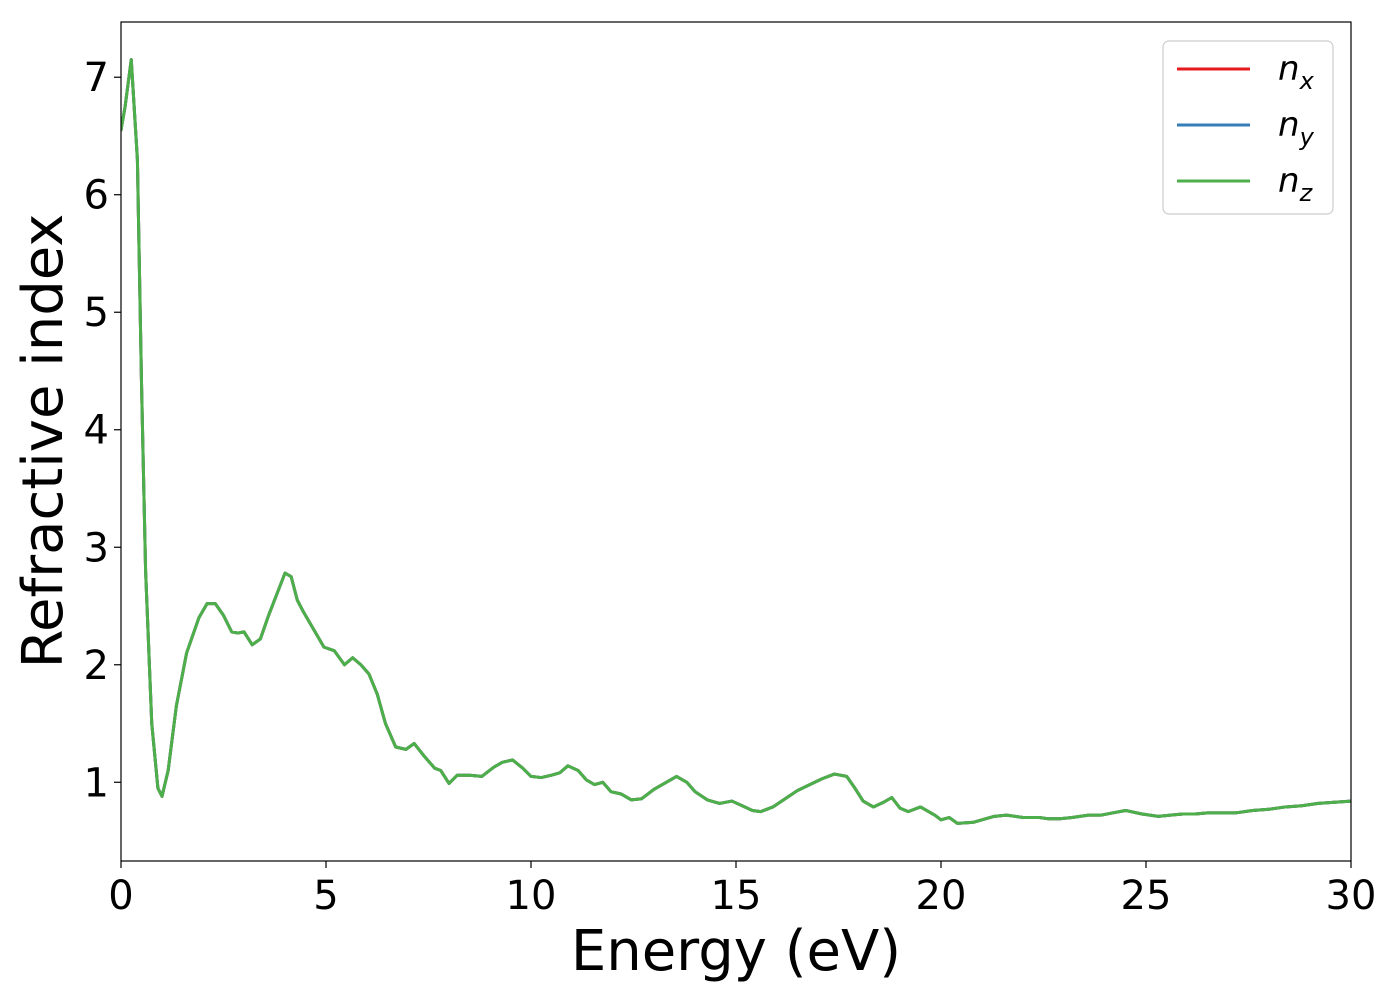  I want to click on legend-label-nx: nx, so click(1296, 72).